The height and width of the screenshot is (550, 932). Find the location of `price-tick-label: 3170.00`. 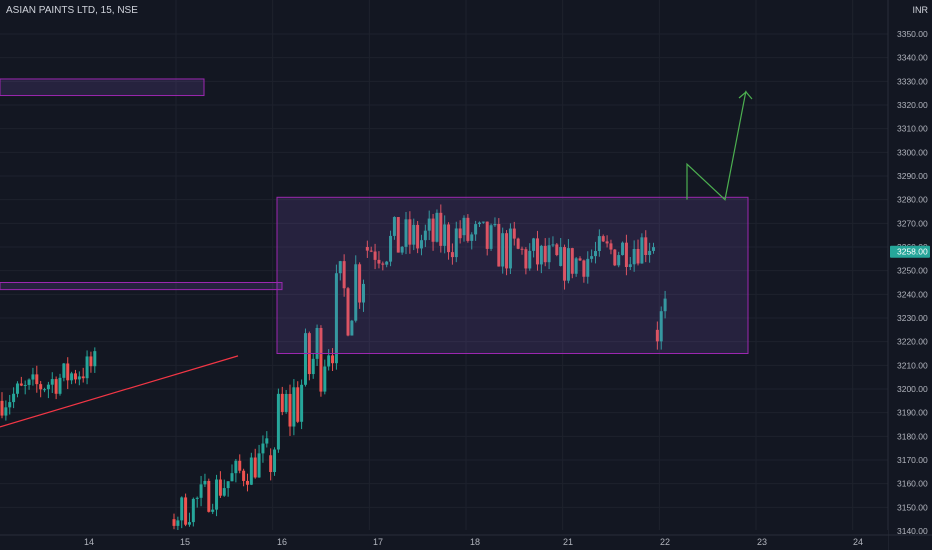

price-tick-label: 3170.00 is located at coordinates (912, 460).